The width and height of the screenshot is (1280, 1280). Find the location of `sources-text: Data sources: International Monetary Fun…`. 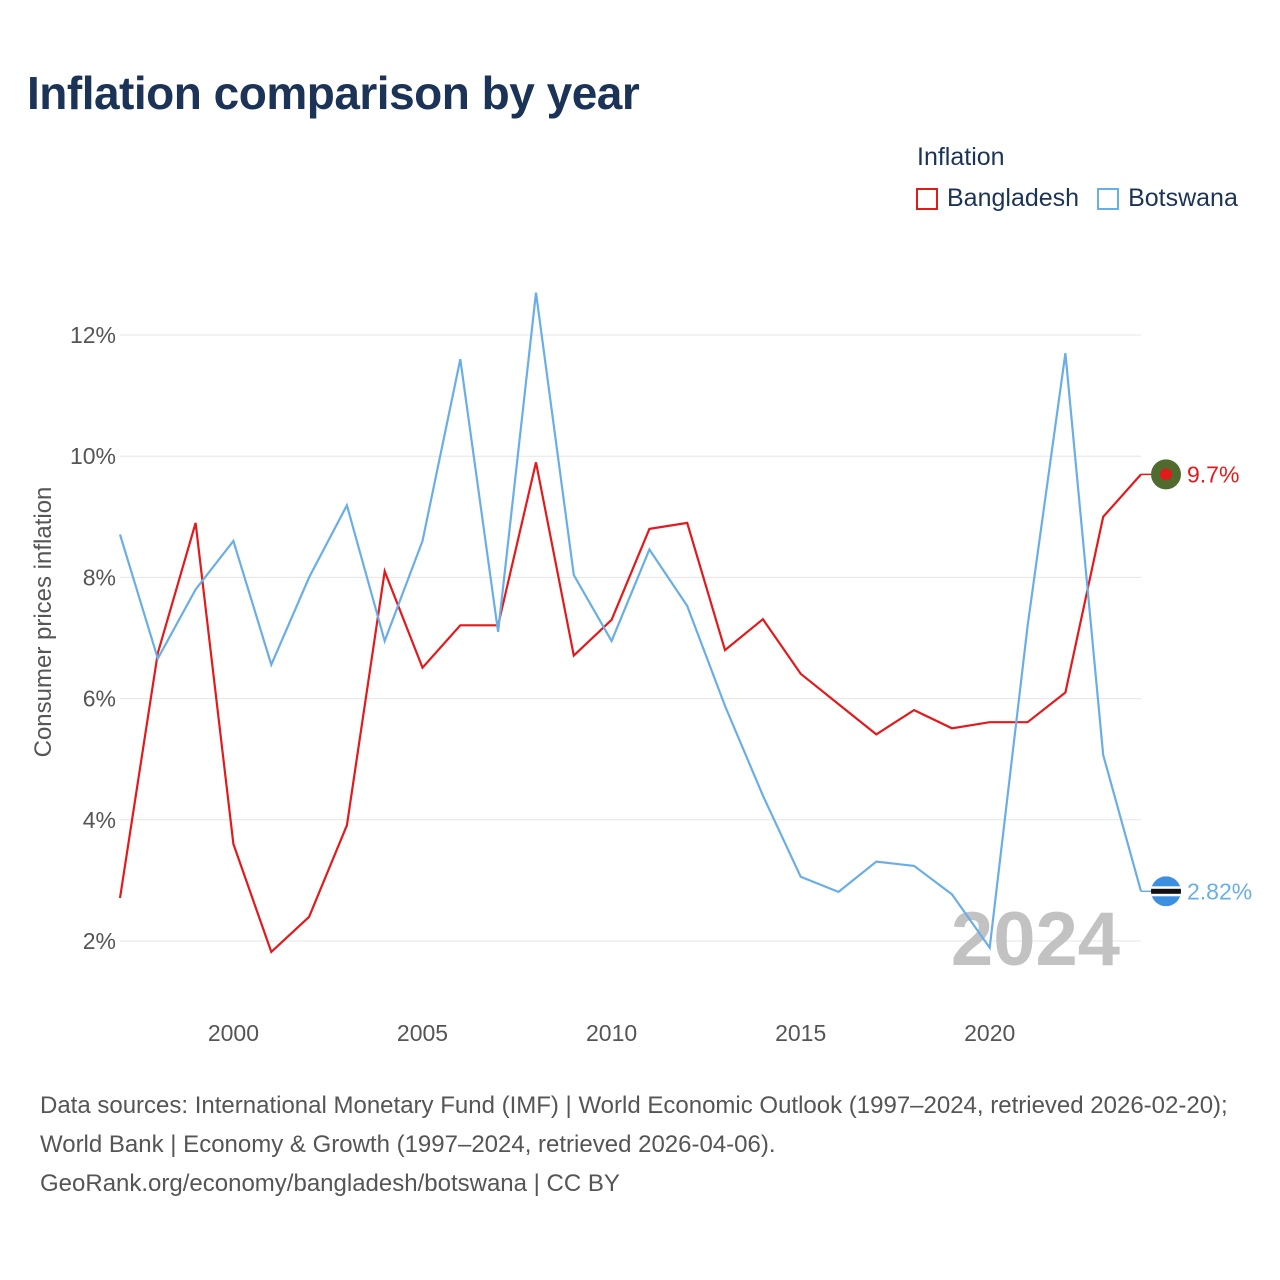

sources-text: Data sources: International Monetary Fun… is located at coordinates (634, 1125).